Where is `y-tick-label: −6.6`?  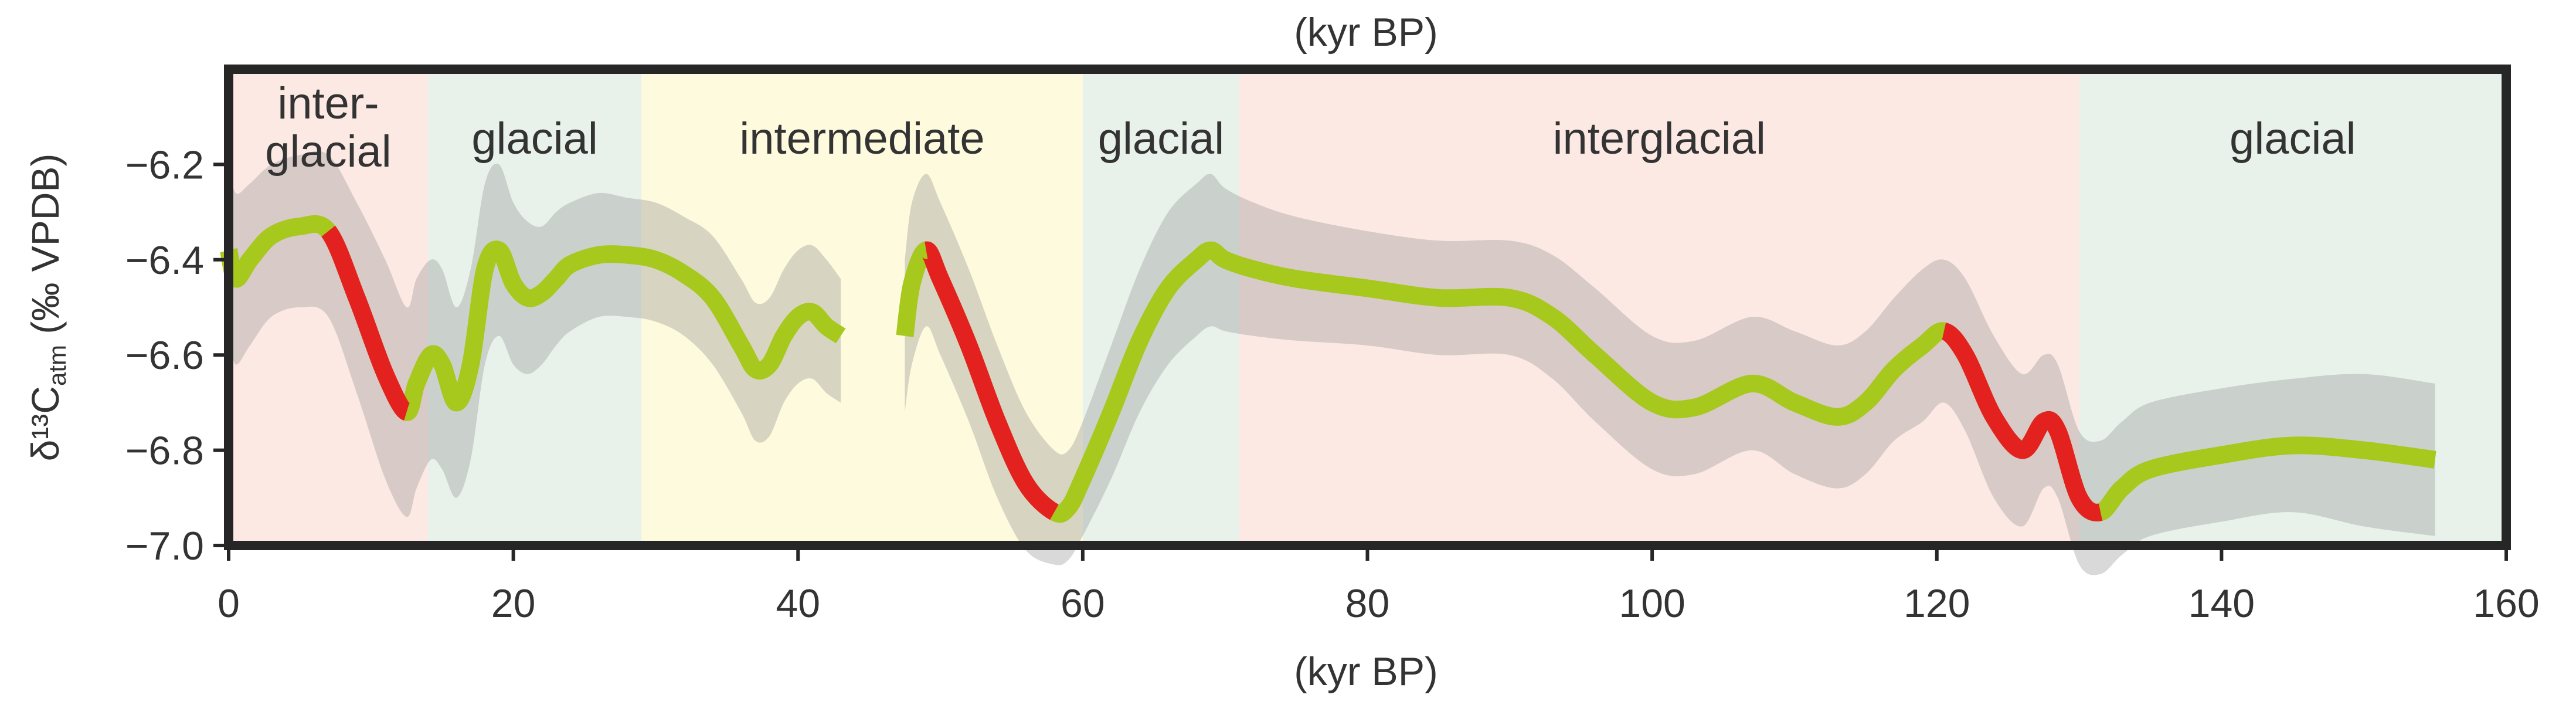
y-tick-label: −6.6 is located at coordinates (165, 355).